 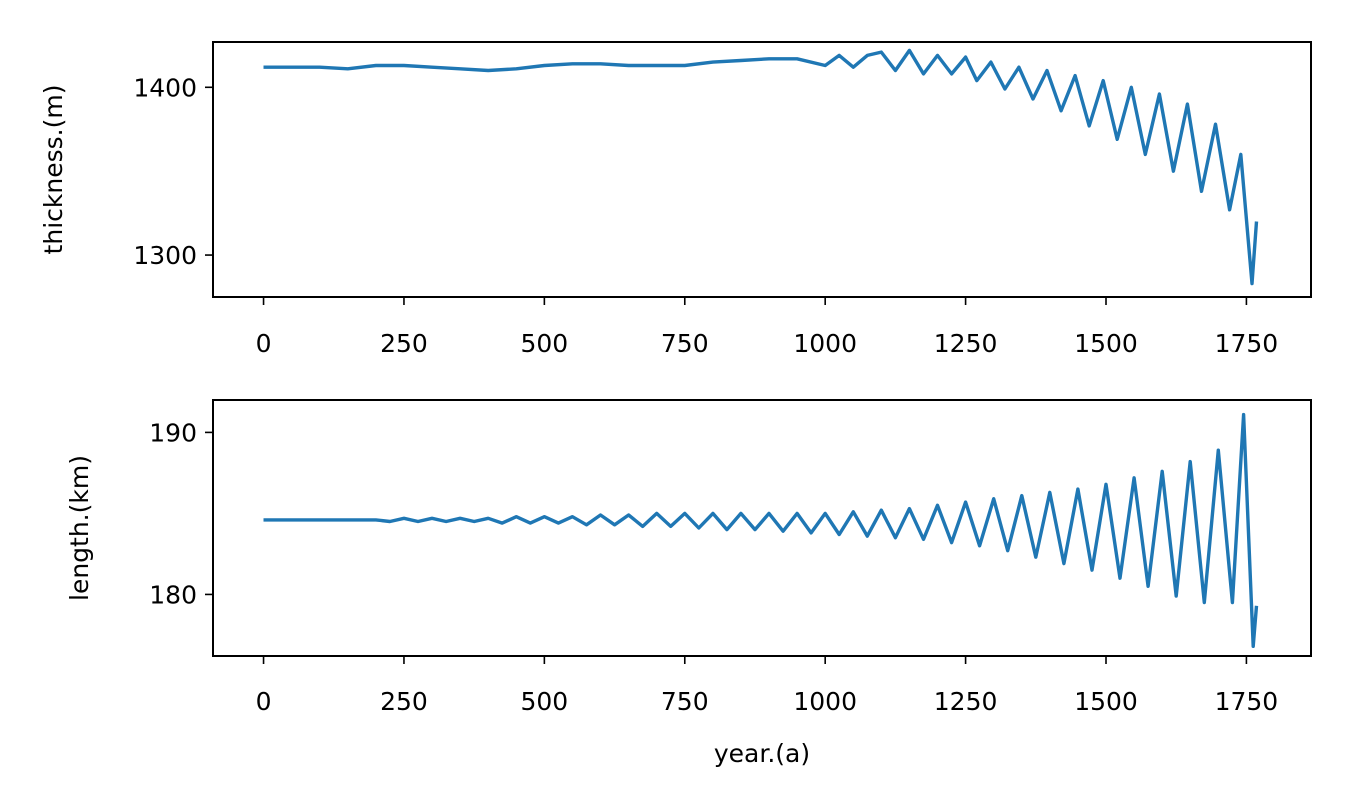 What do you see at coordinates (165, 87) in the screenshot?
I see `y-tick-label: 1400` at bounding box center [165, 87].